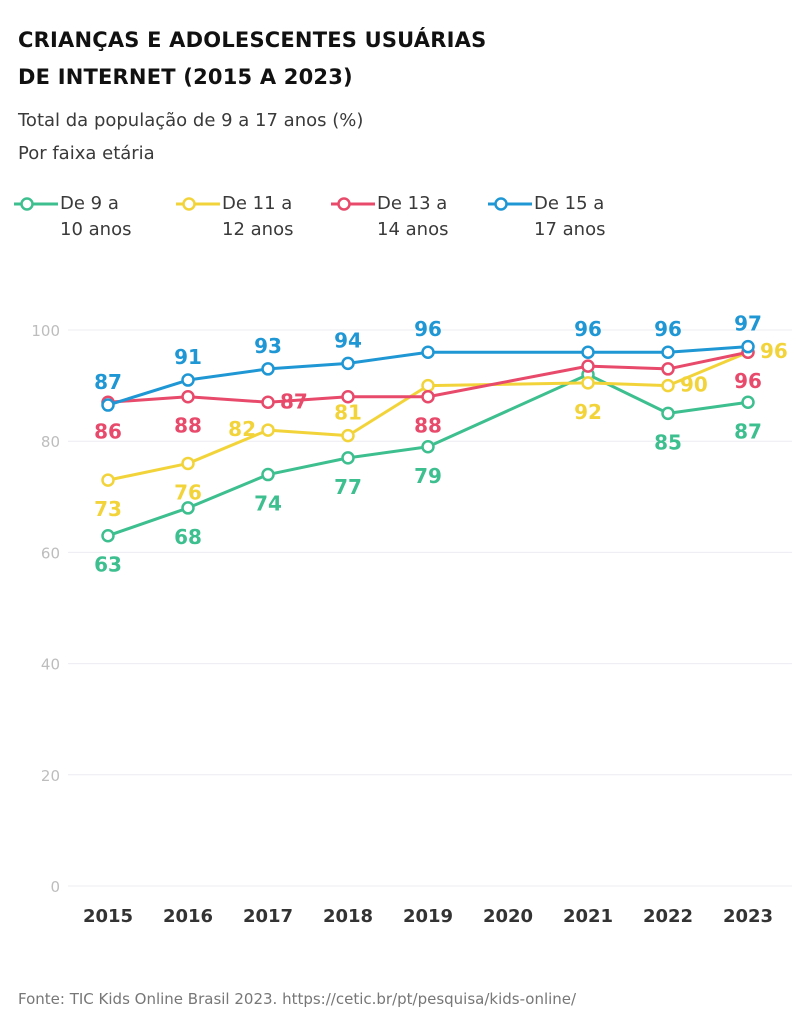  Describe the element at coordinates (108, 509) in the screenshot. I see `data-label: 73` at that location.